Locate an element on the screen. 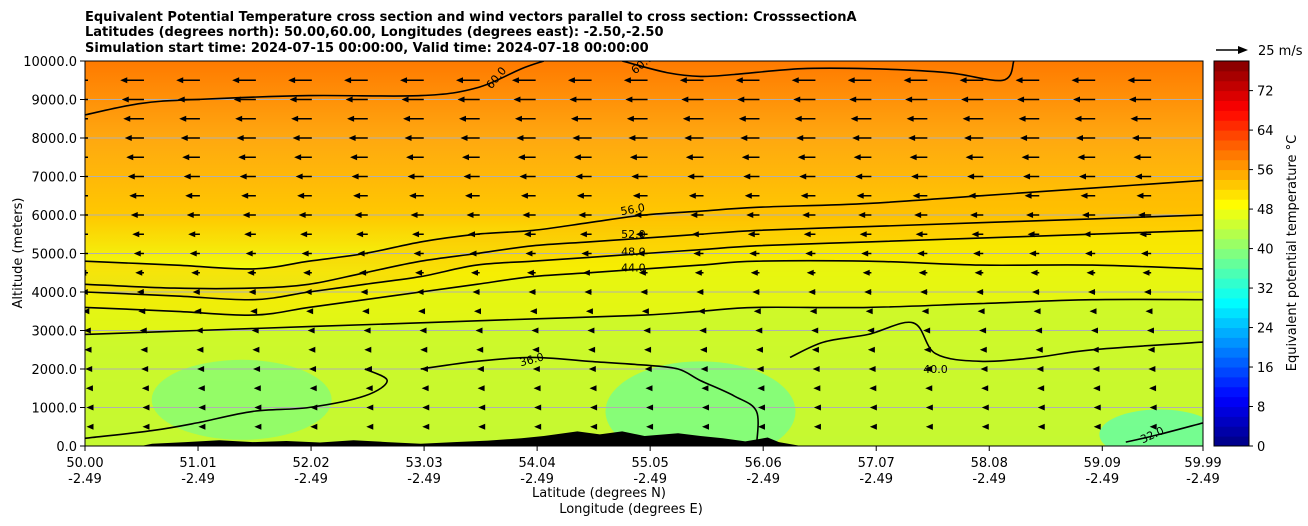 The image size is (1308, 526). y-tick-label: 4000.0 is located at coordinates (55, 293).